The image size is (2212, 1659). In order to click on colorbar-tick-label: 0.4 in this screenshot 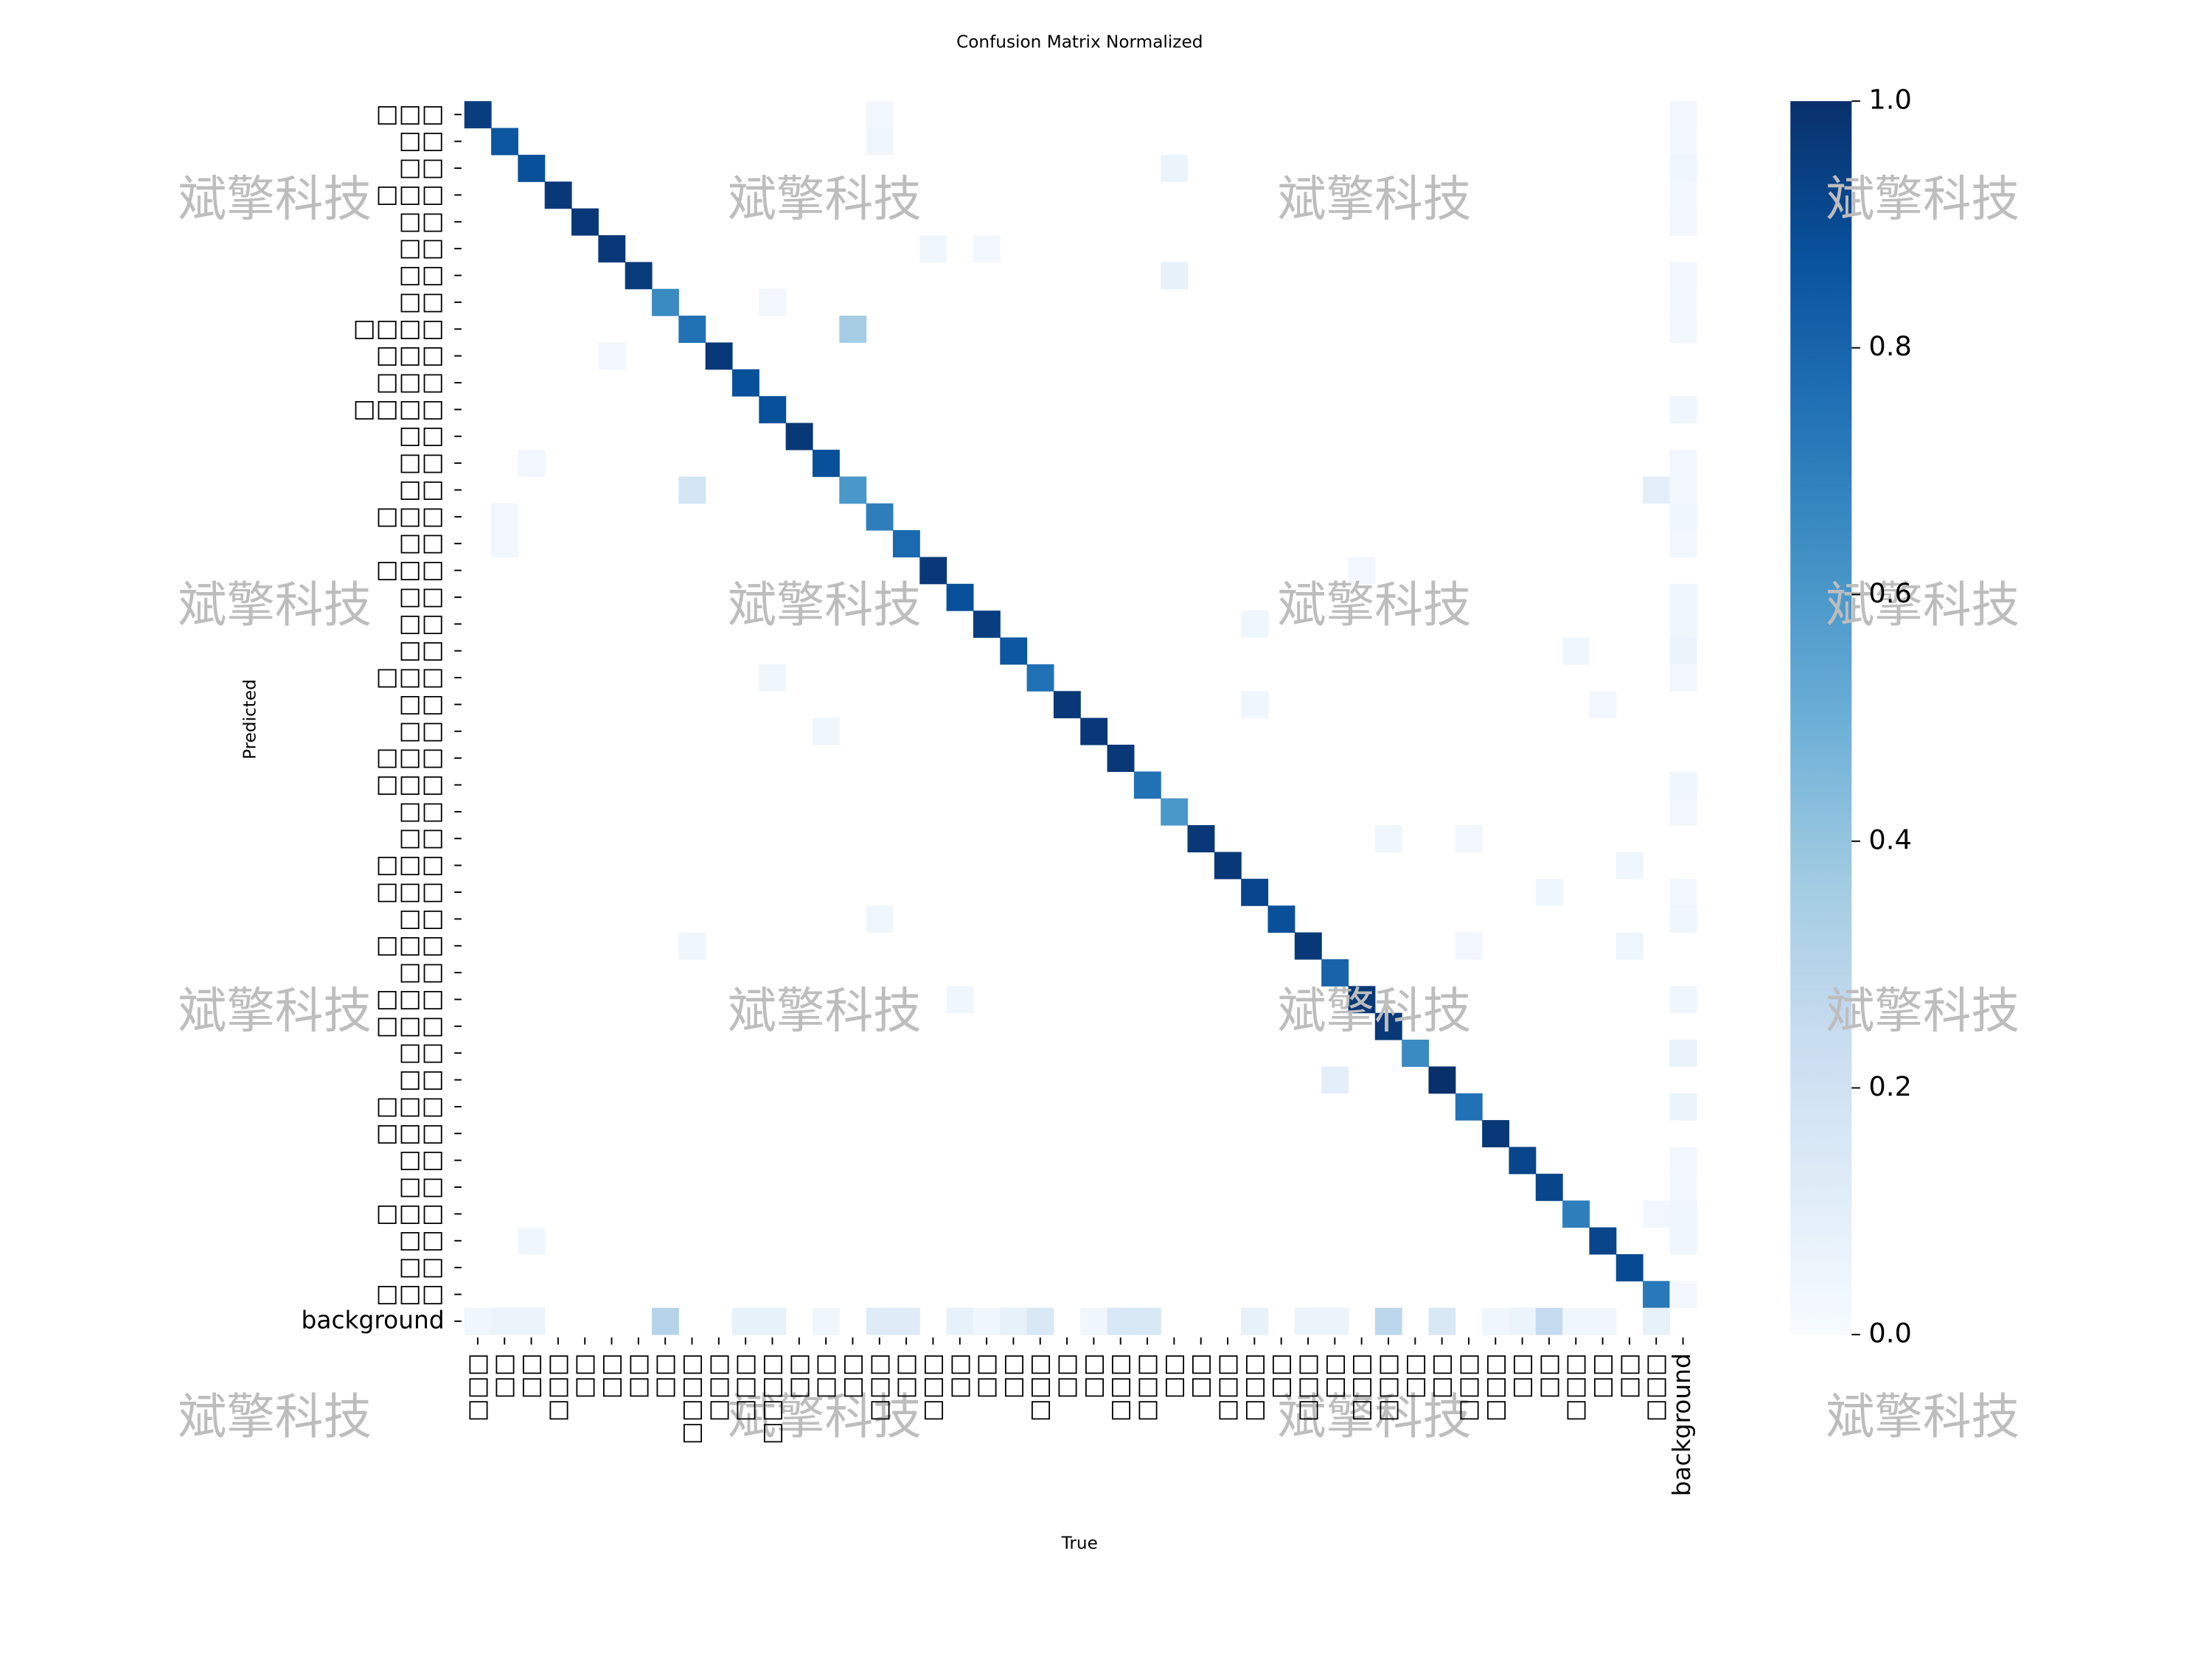, I will do `click(1889, 839)`.